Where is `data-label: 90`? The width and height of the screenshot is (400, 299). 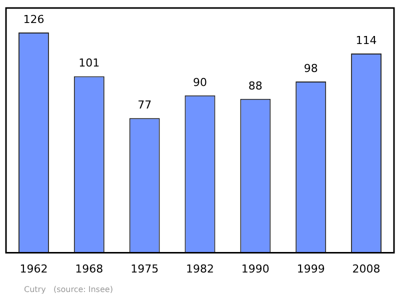
data-label: 90 is located at coordinates (200, 82).